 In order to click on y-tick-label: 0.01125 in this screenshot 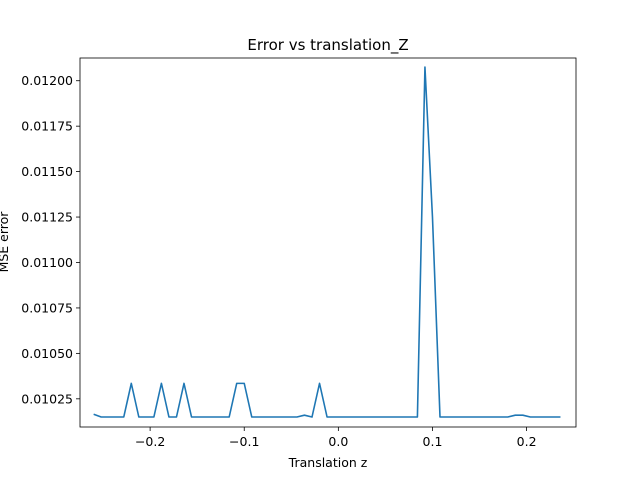, I will do `click(47, 217)`.